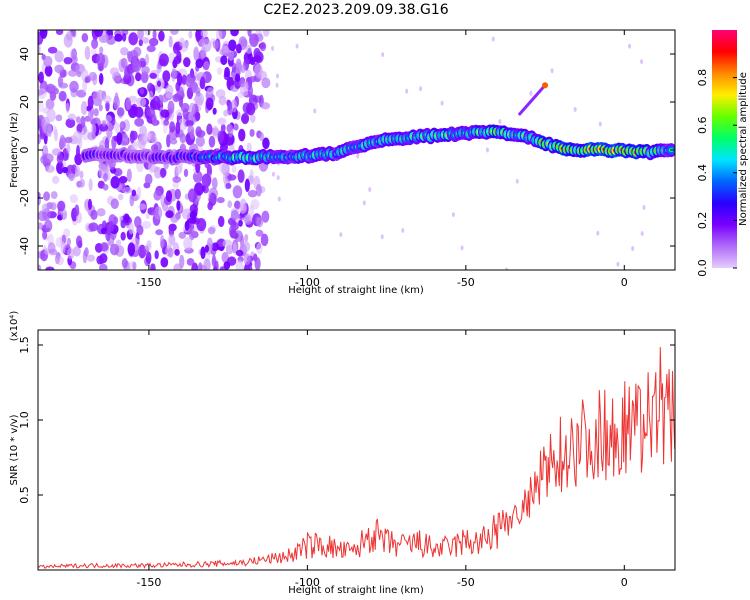  What do you see at coordinates (24, 246) in the screenshot?
I see `y-tick-label: -40` at bounding box center [24, 246].